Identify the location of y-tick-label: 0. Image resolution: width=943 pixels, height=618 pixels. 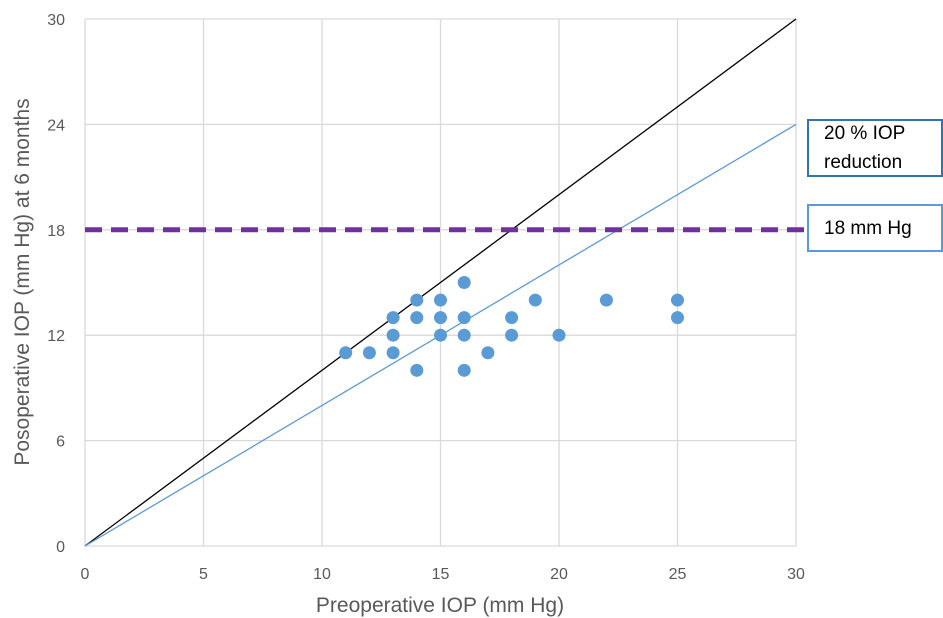
(60, 547).